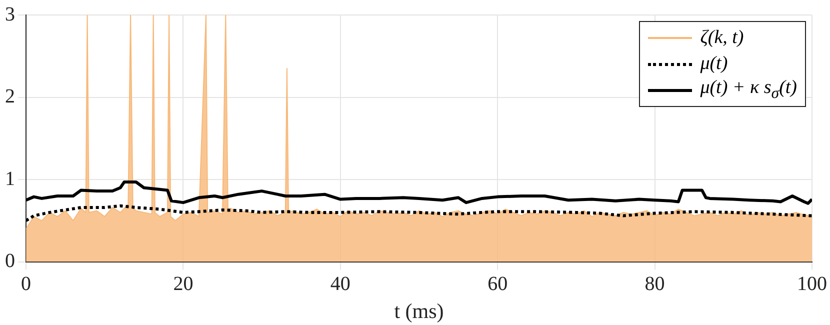 The width and height of the screenshot is (830, 325). I want to click on legend-label: ζ(k, t), so click(722, 38).